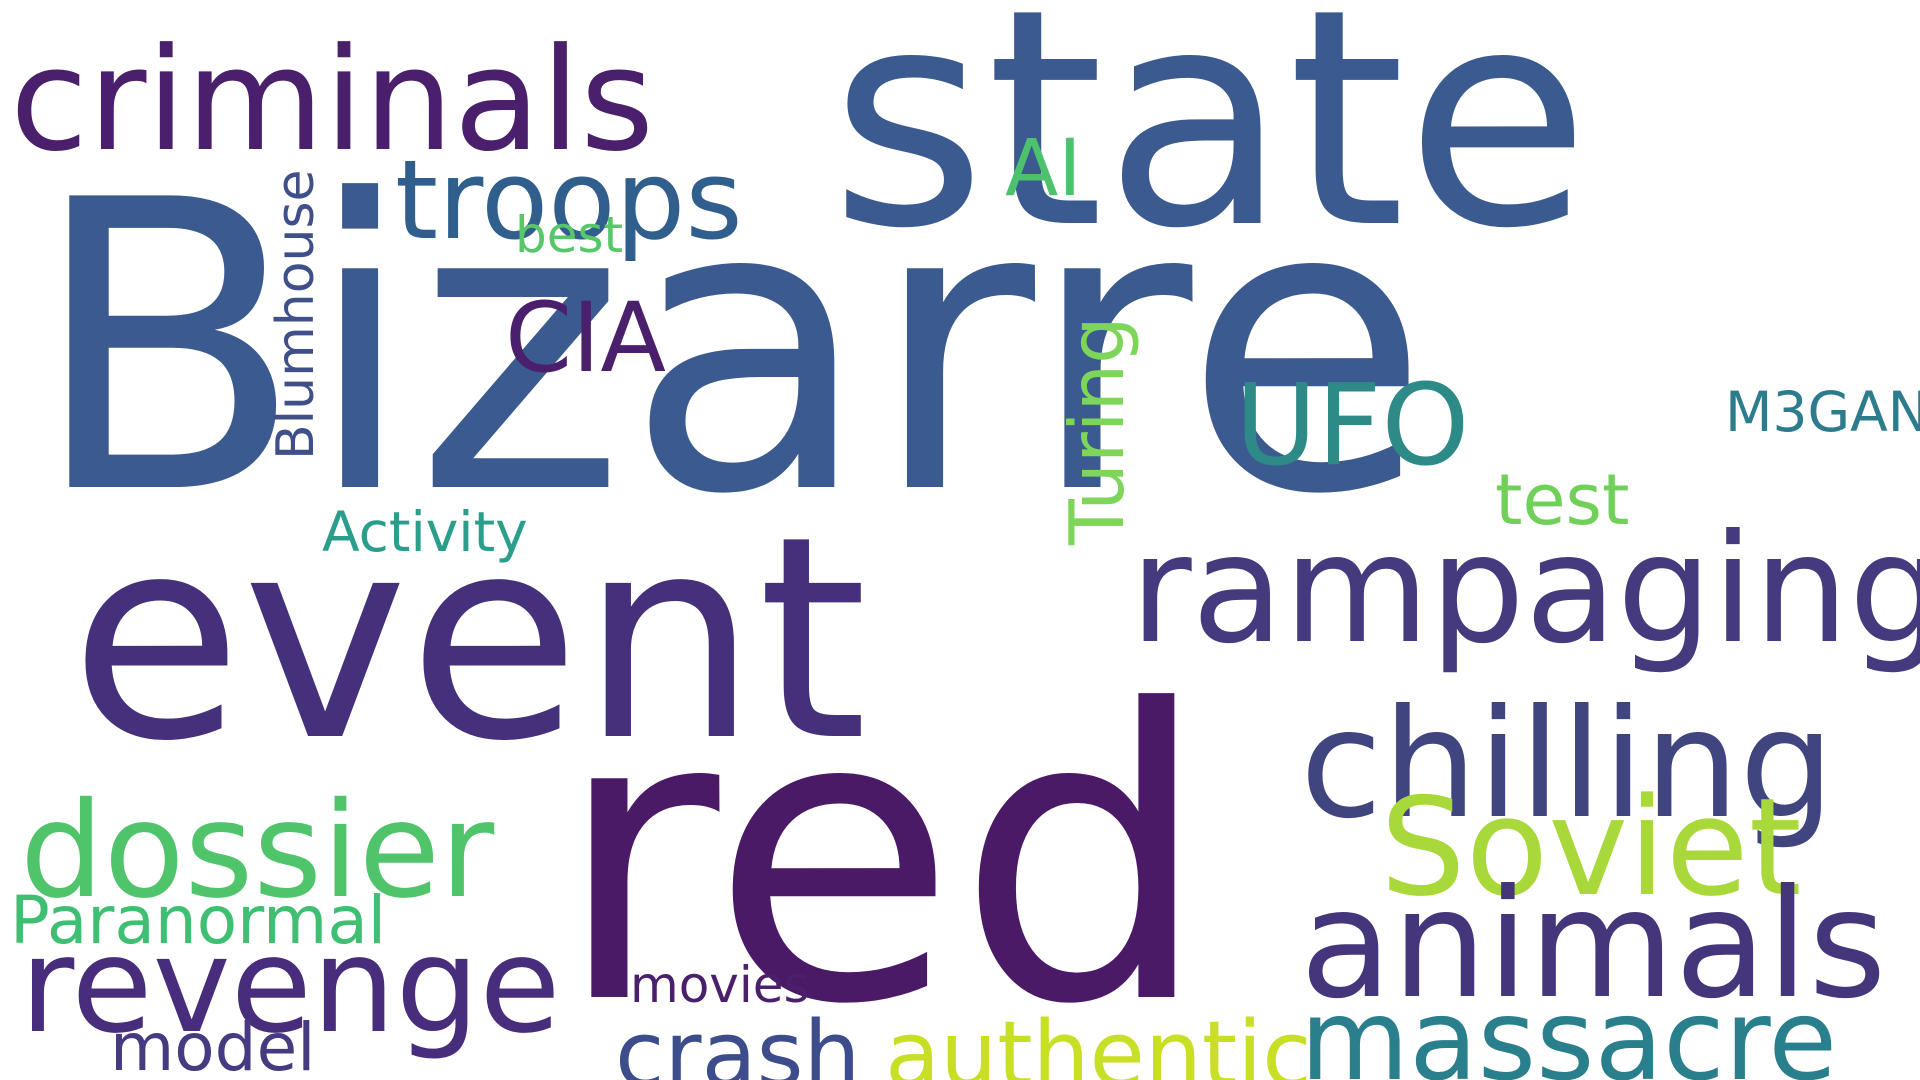 This screenshot has height=1080, width=1920. What do you see at coordinates (213, 1044) in the screenshot?
I see `word-model: model` at bounding box center [213, 1044].